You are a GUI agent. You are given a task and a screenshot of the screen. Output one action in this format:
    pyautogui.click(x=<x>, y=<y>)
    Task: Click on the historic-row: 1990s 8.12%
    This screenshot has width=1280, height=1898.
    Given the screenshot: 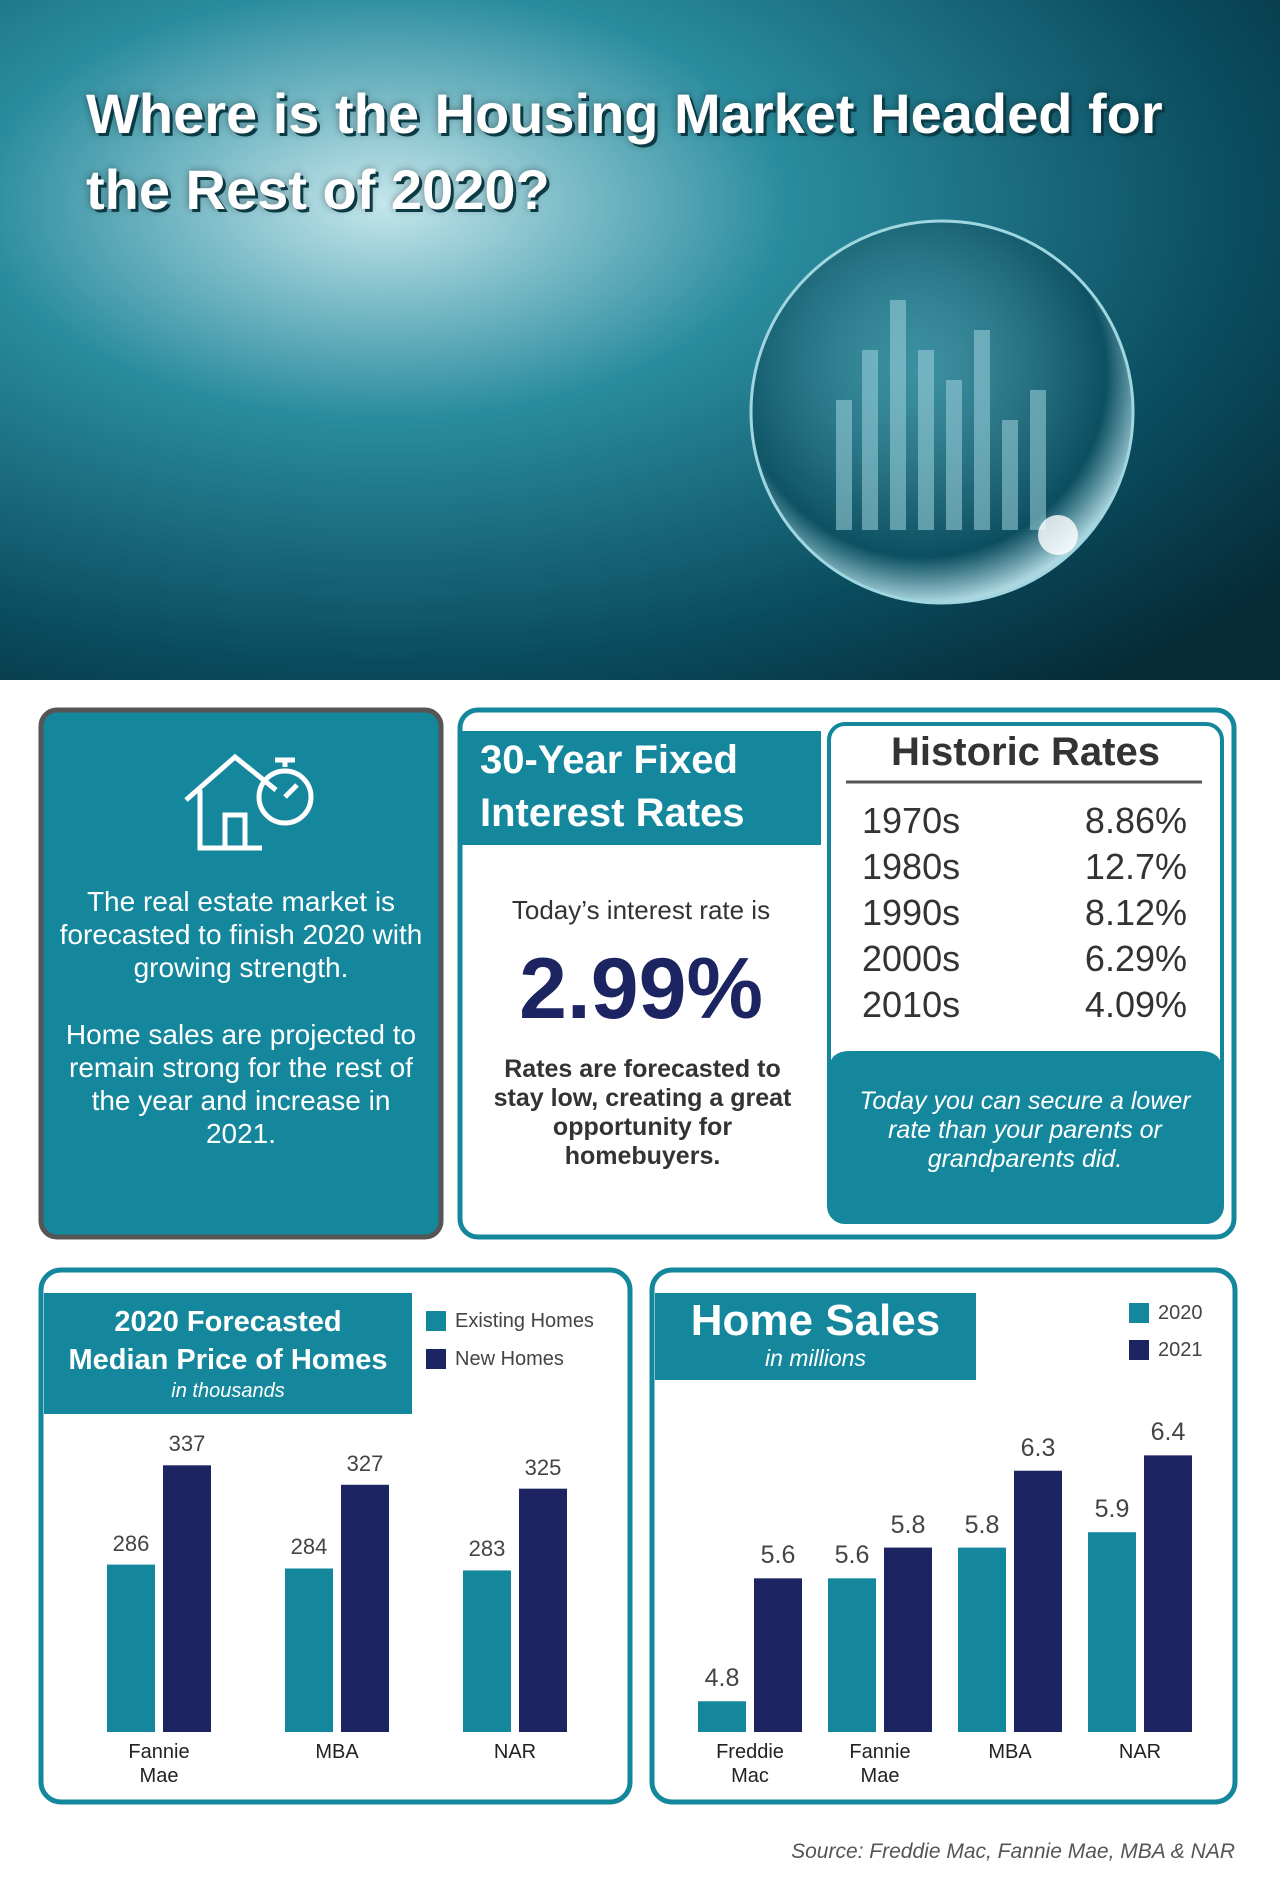 What is the action you would take?
    pyautogui.click(x=1024, y=915)
    